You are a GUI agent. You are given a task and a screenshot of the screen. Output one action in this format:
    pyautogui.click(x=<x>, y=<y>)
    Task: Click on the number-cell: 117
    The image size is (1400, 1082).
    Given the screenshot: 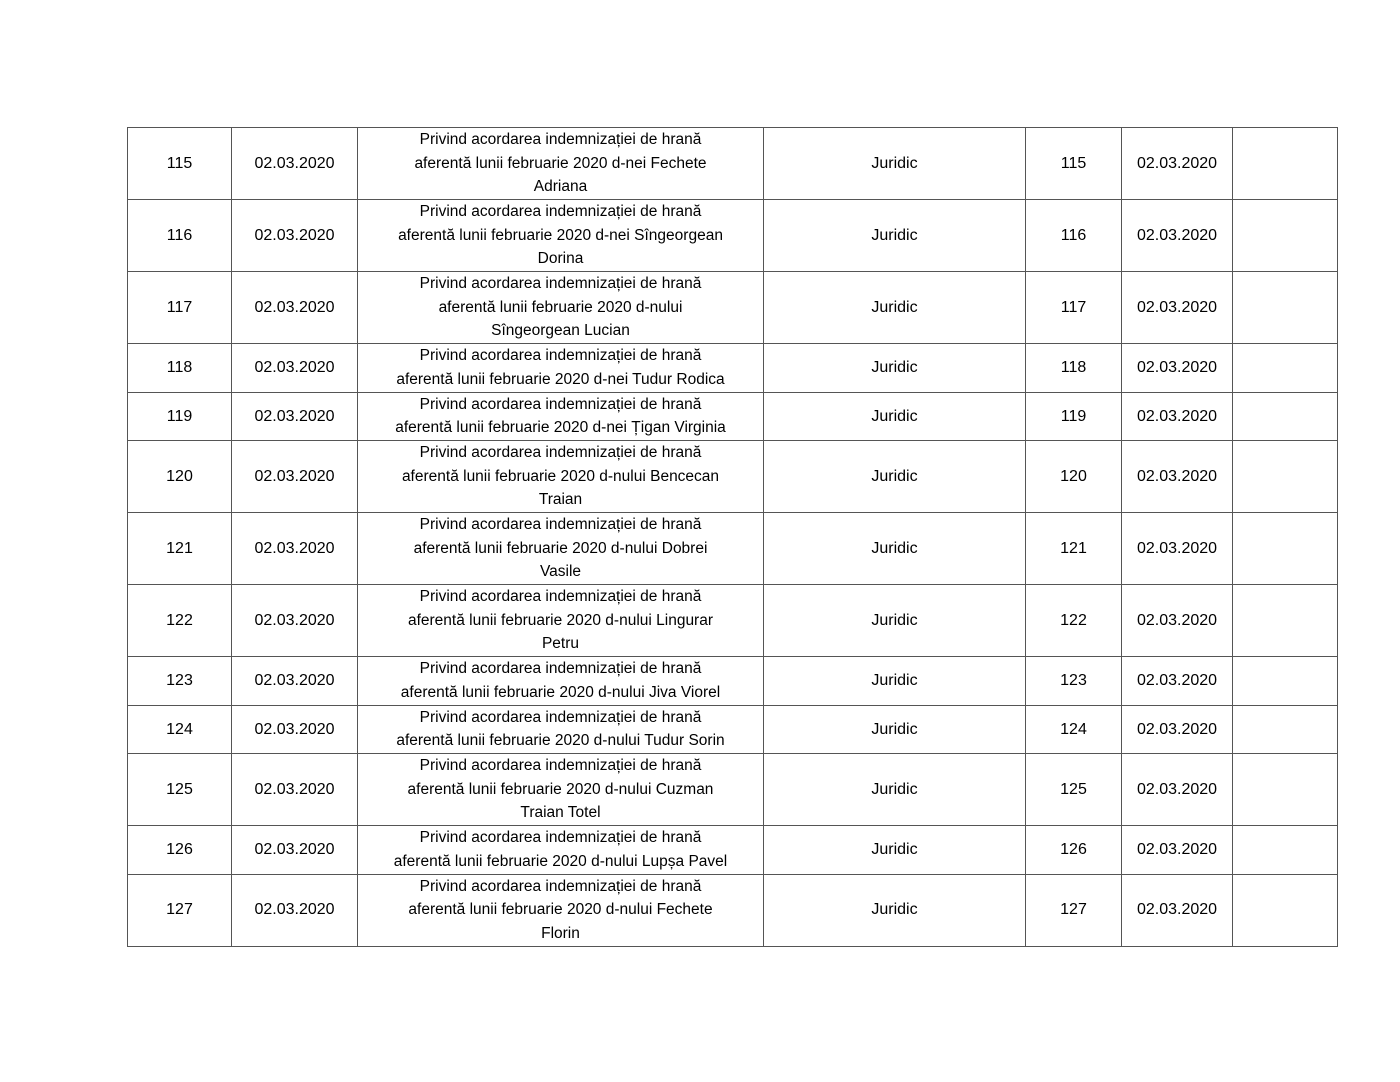 What is the action you would take?
    pyautogui.click(x=179, y=307)
    